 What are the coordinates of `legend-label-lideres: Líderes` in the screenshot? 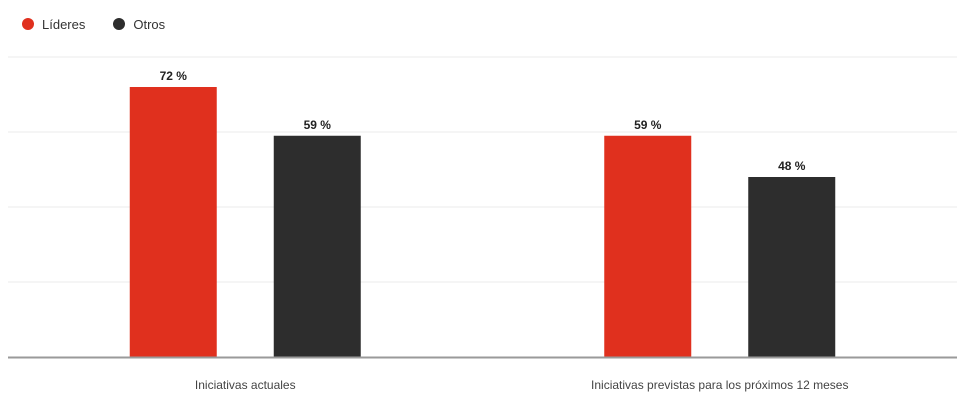 It's located at (64, 24).